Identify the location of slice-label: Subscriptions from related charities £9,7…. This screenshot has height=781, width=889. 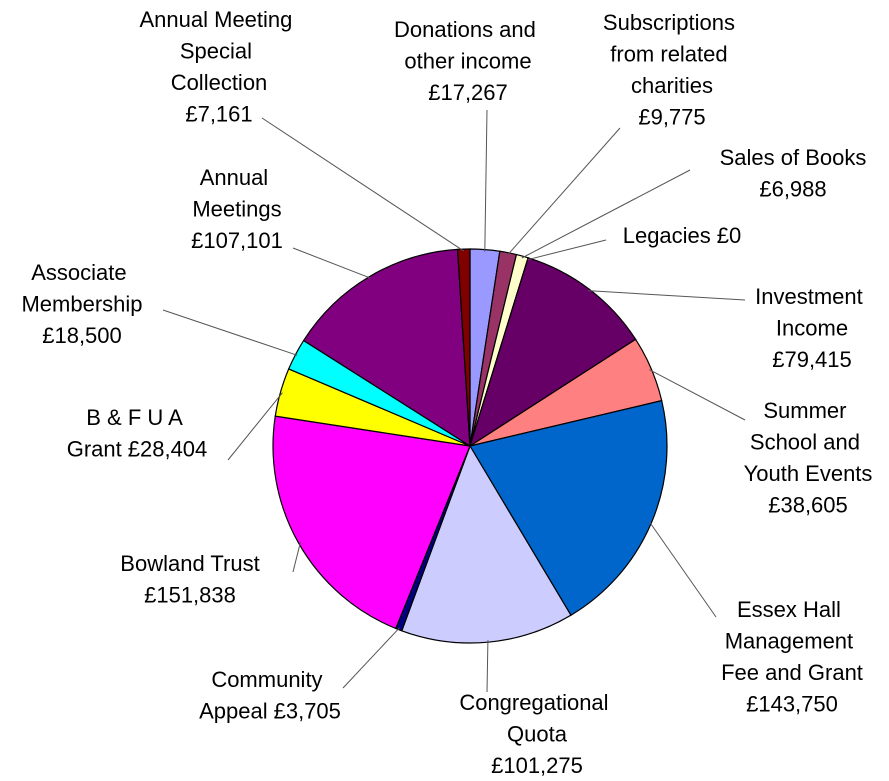
(672, 70).